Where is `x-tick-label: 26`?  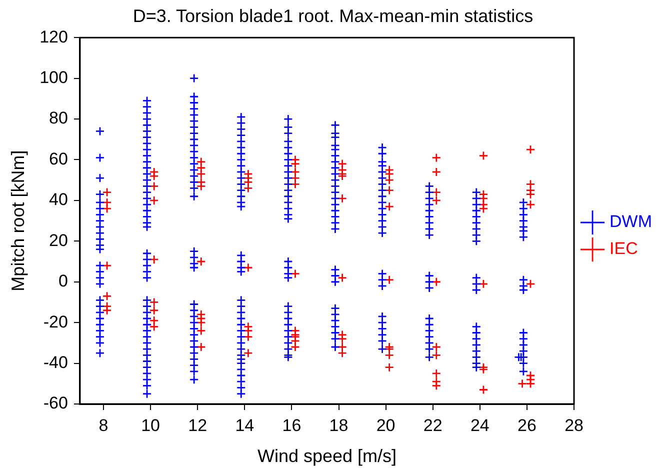 x-tick-label: 26 is located at coordinates (527, 425).